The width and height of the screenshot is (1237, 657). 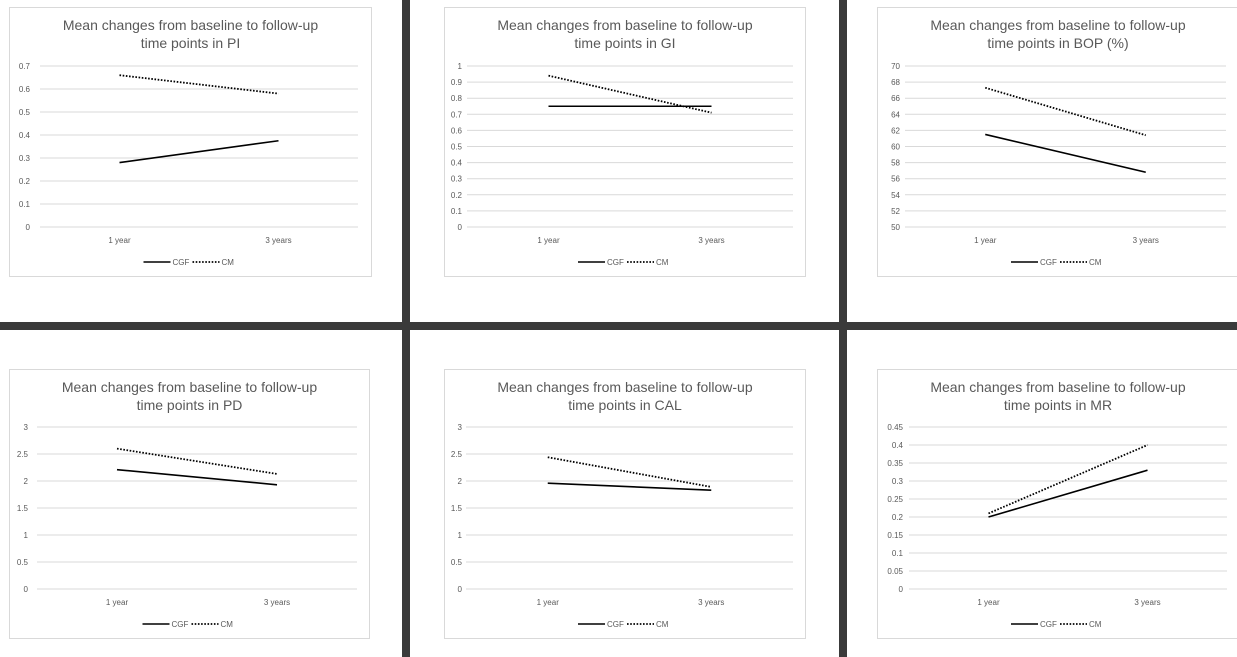 I want to click on y-tick-label: 0.25, so click(x=895, y=499).